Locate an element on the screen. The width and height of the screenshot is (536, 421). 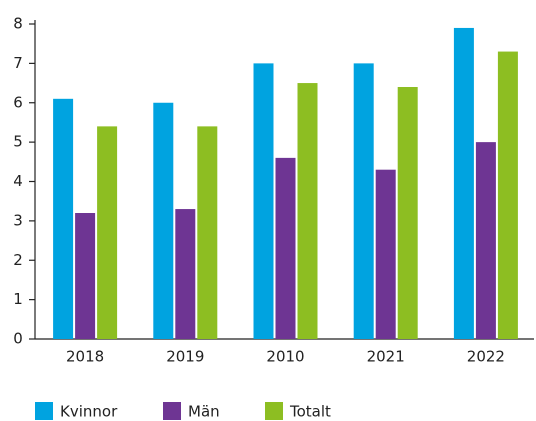
x-tick-label: 2021 is located at coordinates (386, 357).